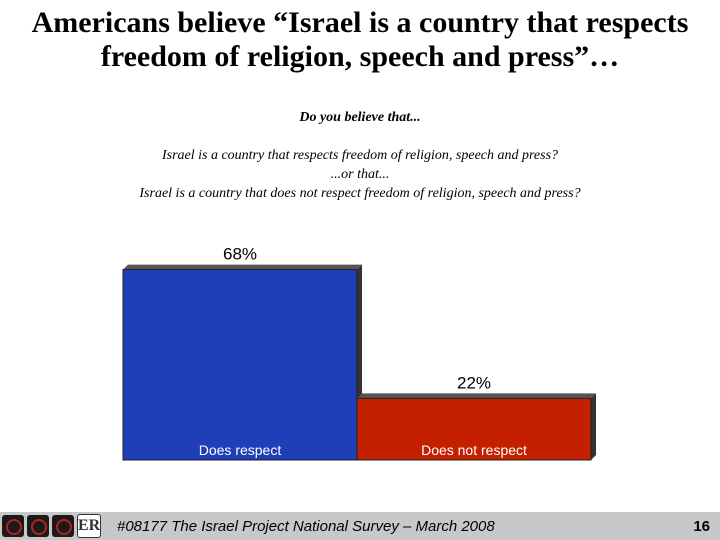 This screenshot has height=540, width=720. What do you see at coordinates (13, 526) in the screenshot?
I see `logo-1-icon` at bounding box center [13, 526].